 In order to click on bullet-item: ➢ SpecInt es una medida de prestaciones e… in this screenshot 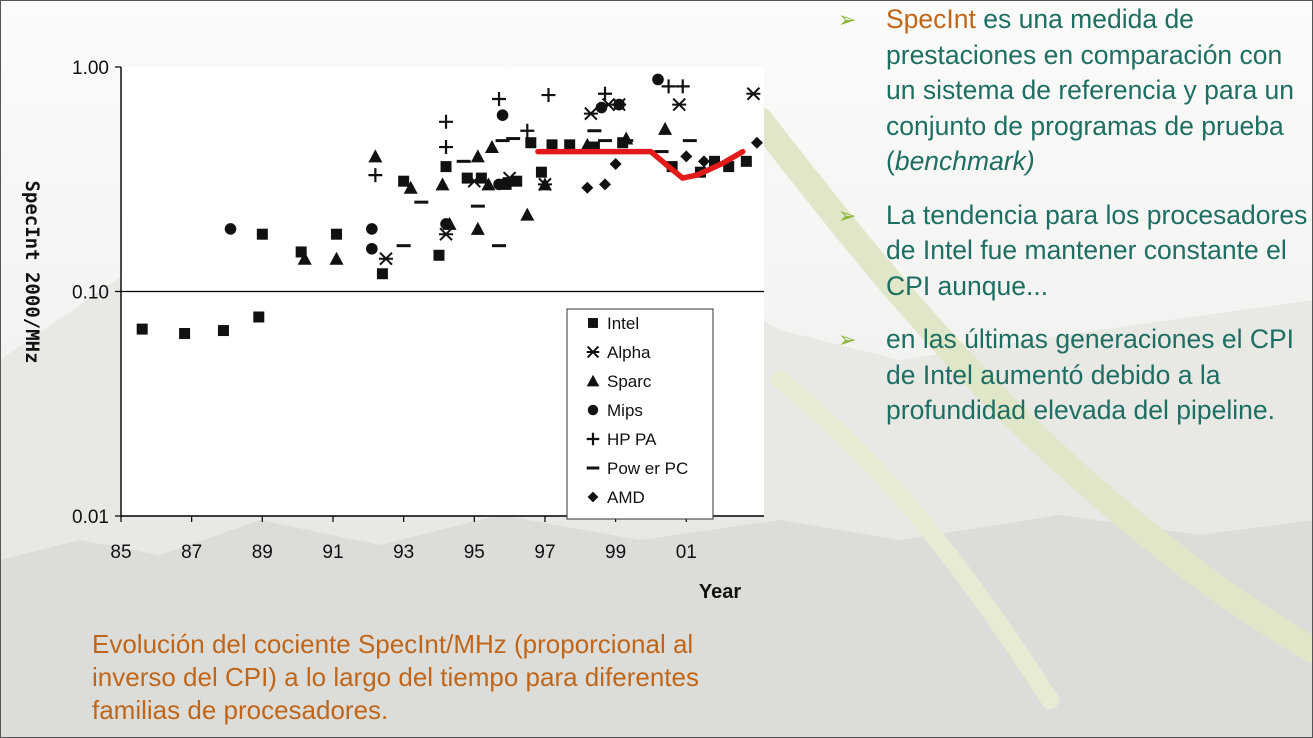, I will do `click(1073, 91)`.